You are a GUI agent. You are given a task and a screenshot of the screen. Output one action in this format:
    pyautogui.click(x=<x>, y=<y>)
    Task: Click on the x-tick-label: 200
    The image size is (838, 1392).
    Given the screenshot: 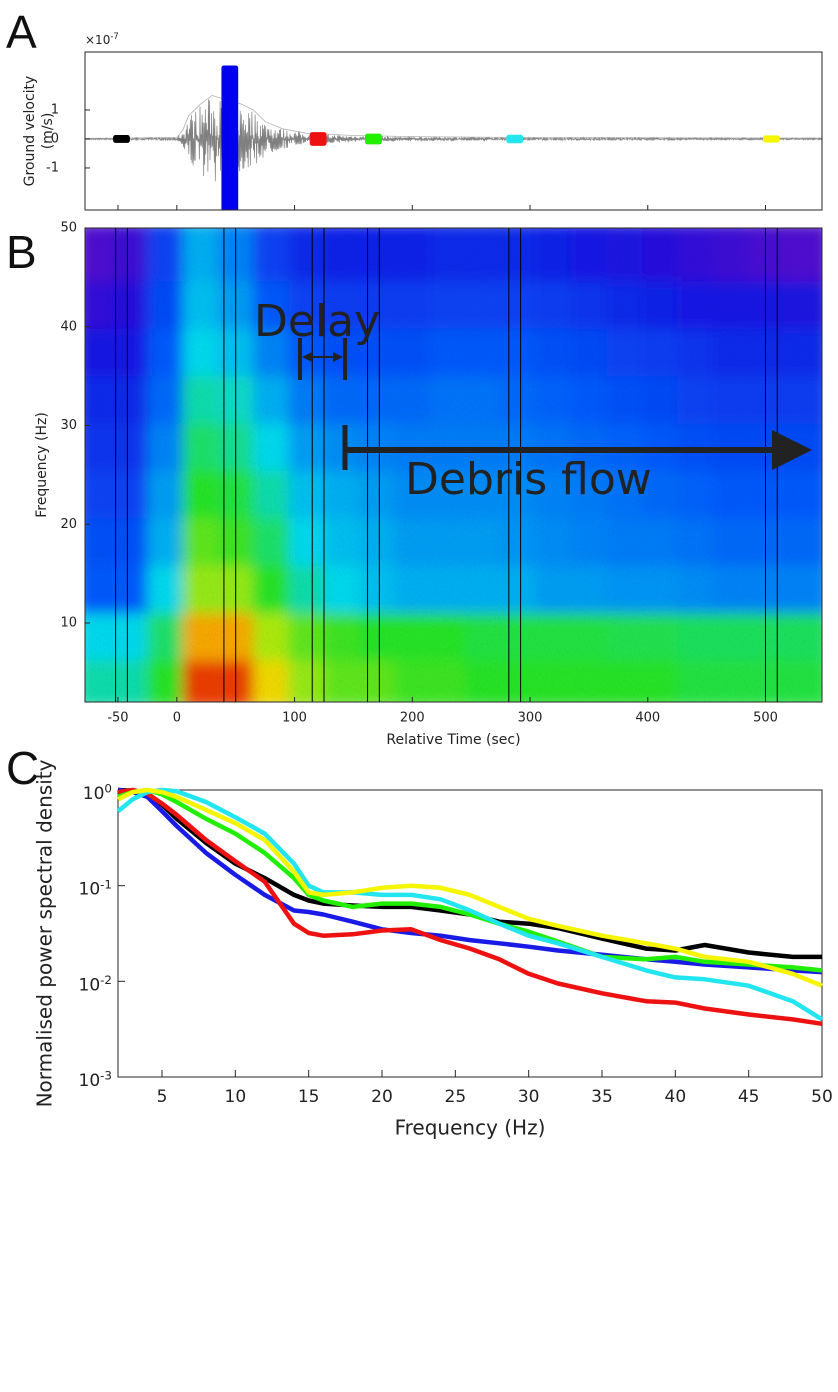 What is the action you would take?
    pyautogui.click(x=412, y=718)
    